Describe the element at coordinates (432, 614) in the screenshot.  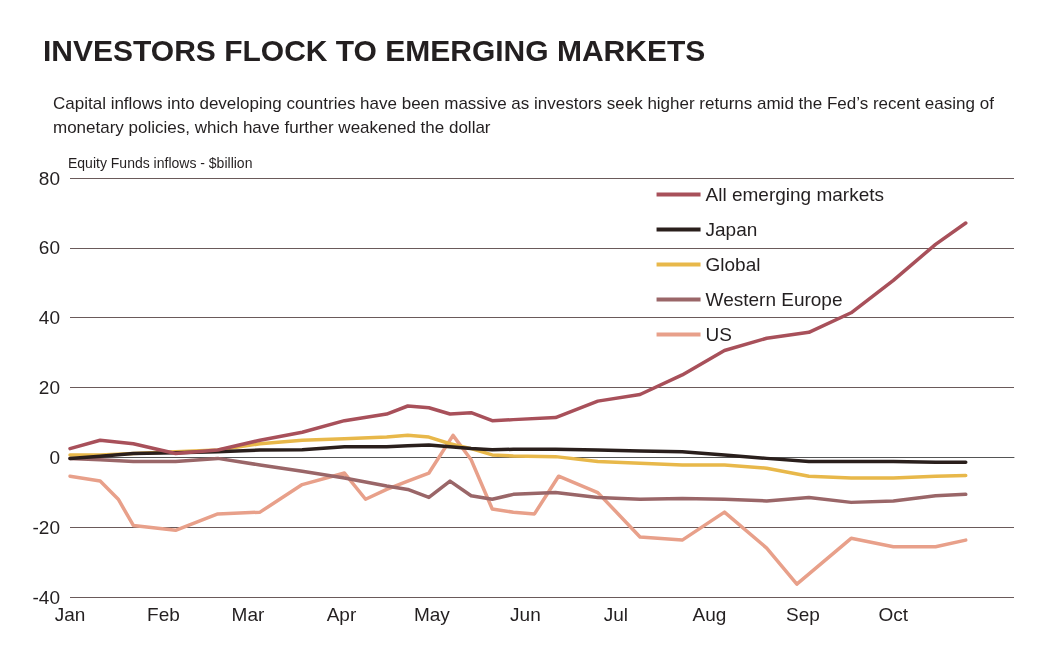
I see `x-tick-label: May` at that location.